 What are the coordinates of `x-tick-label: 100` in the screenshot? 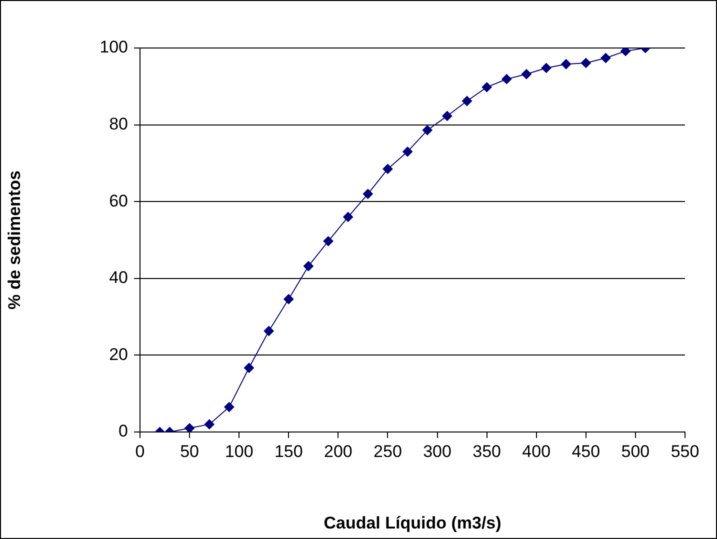 It's located at (239, 451).